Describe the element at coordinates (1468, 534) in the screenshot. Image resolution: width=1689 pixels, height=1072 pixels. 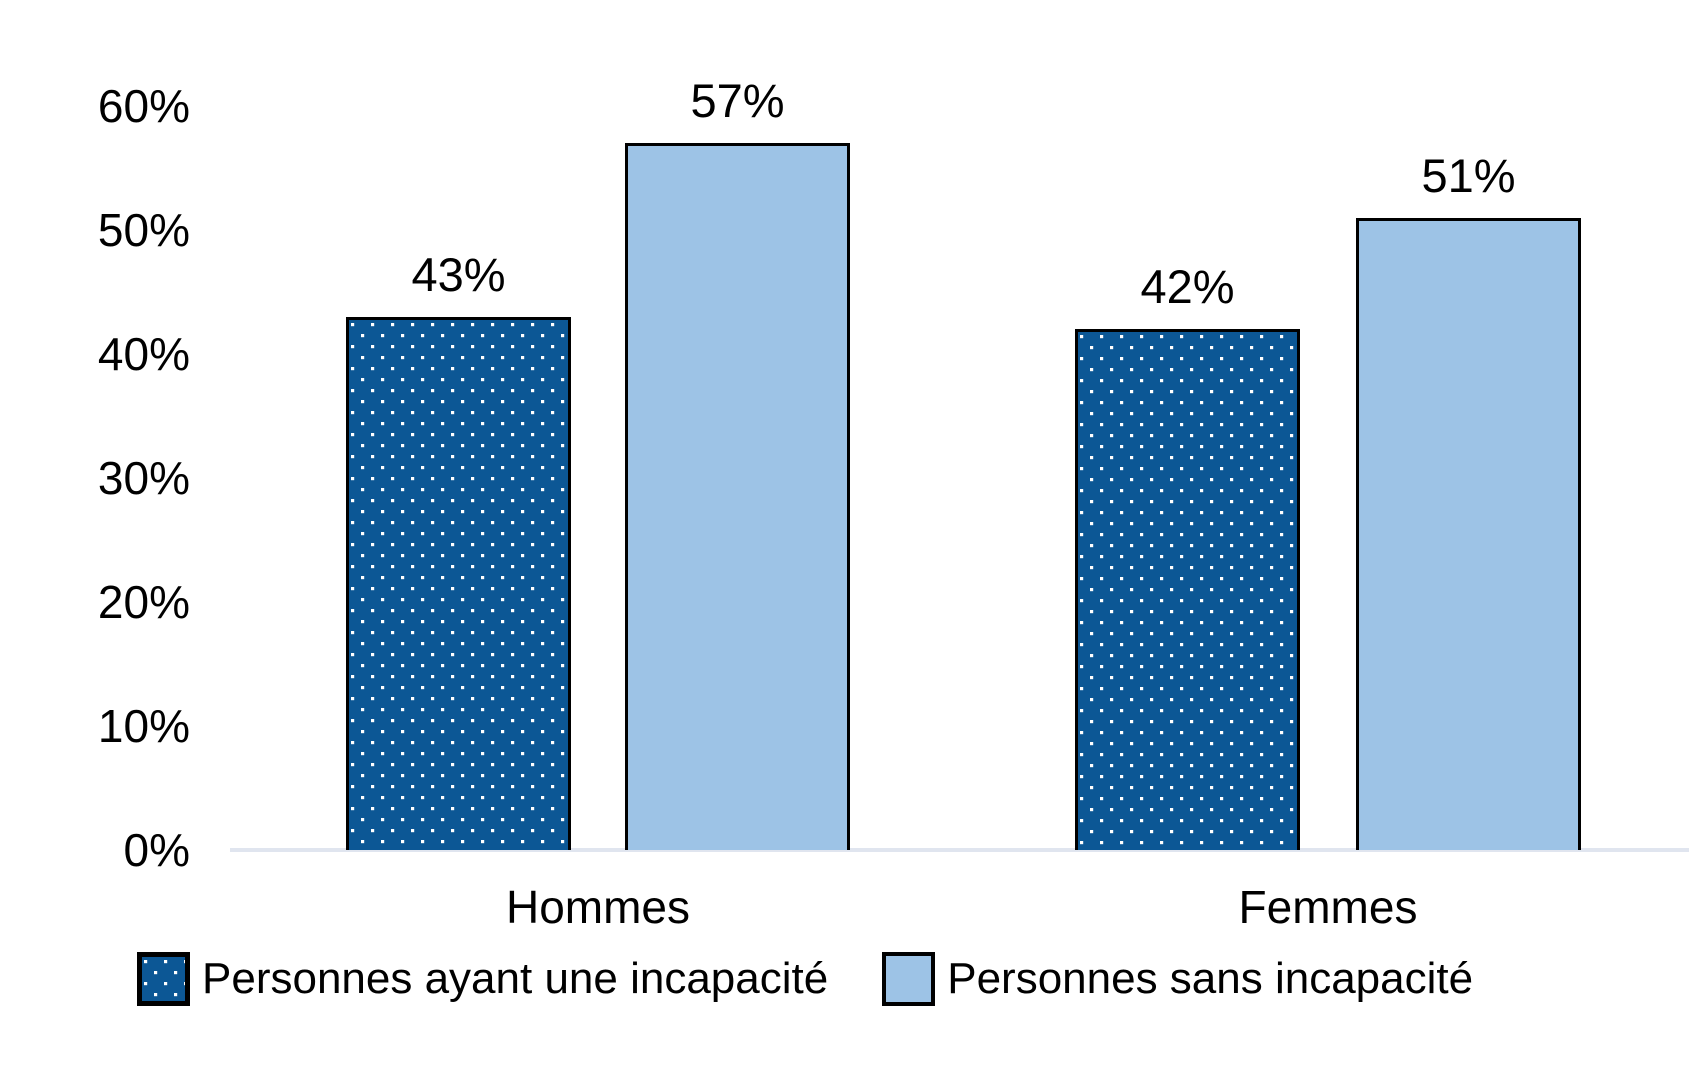
I see `bar-femmes-sans-incapacite` at that location.